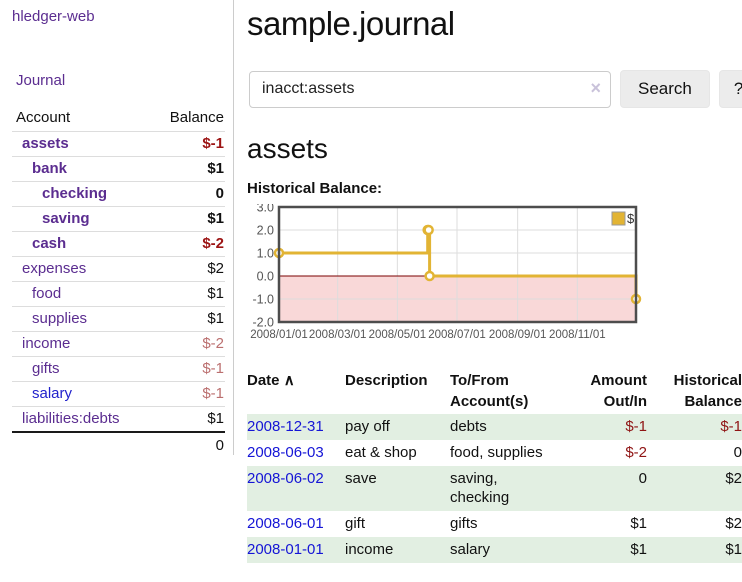 The height and width of the screenshot is (582, 742). What do you see at coordinates (509, 488) in the screenshot?
I see `txn-accounts-cell: saving, checking` at bounding box center [509, 488].